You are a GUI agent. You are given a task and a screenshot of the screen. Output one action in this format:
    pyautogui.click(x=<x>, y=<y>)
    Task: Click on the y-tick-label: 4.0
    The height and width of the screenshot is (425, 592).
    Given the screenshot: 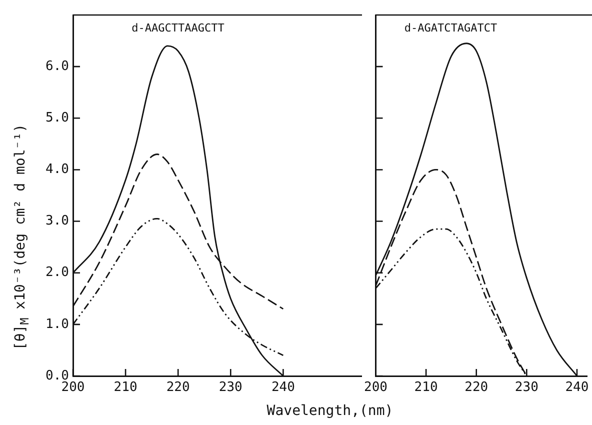 What is the action you would take?
    pyautogui.click(x=57, y=170)
    